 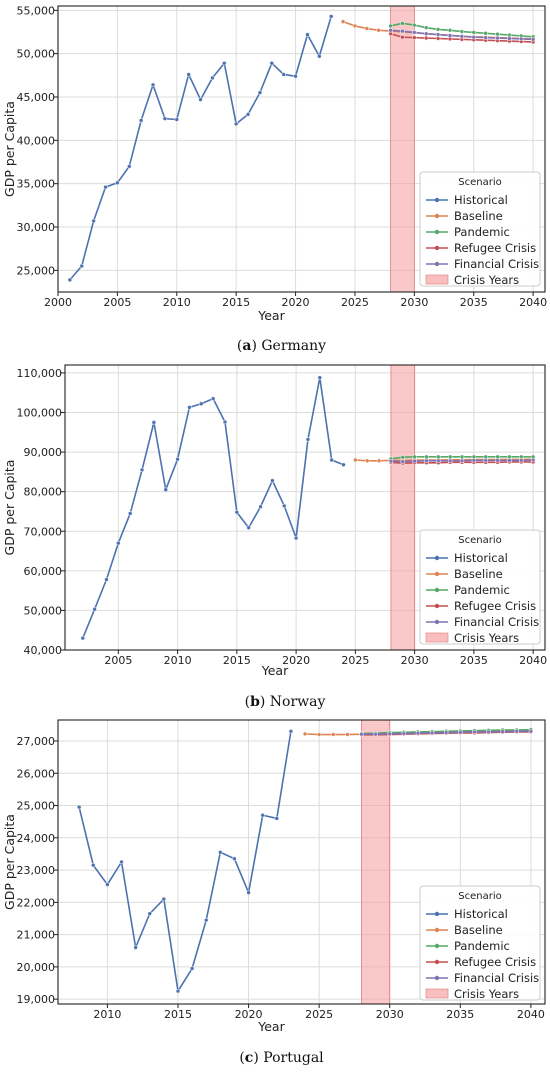 What do you see at coordinates (437, 279) in the screenshot?
I see `legend-swatch-band` at bounding box center [437, 279].